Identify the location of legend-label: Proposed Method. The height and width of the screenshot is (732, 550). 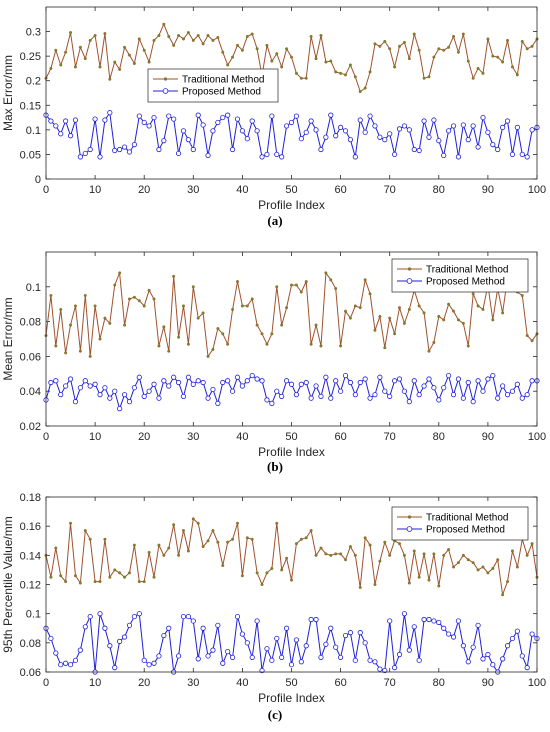
(465, 530).